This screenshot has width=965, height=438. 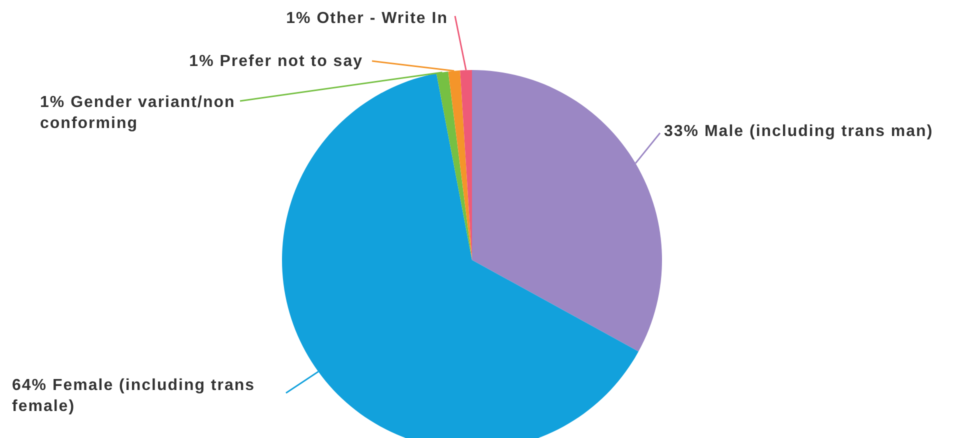 What do you see at coordinates (367, 18) in the screenshot?
I see `slice-label: 1% Other - Write In` at bounding box center [367, 18].